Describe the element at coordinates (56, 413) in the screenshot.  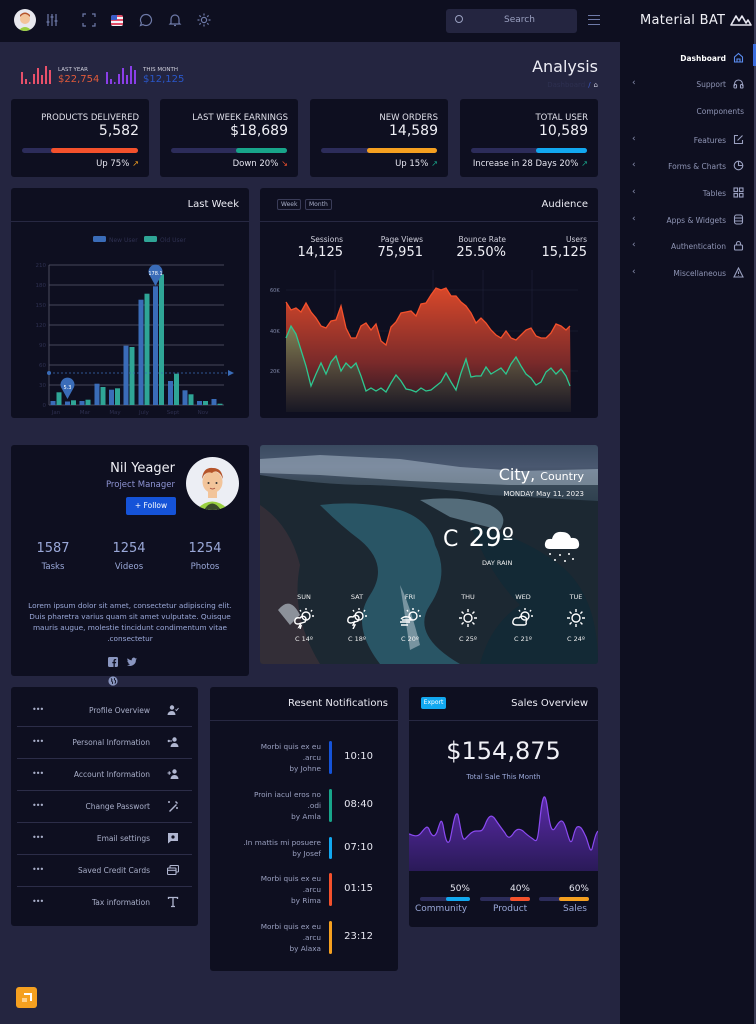
I see `svg-text: Jan` at that location.